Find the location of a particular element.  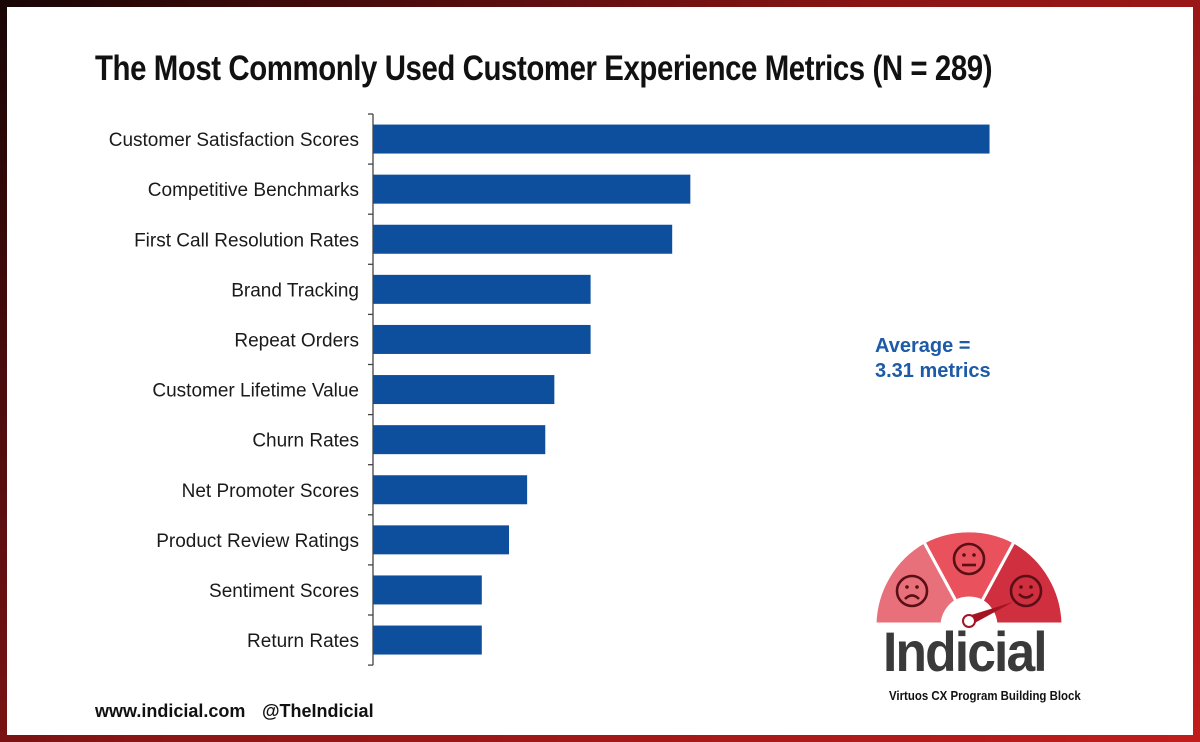

average-annotation: Average = 3.31 metrics is located at coordinates (933, 359).